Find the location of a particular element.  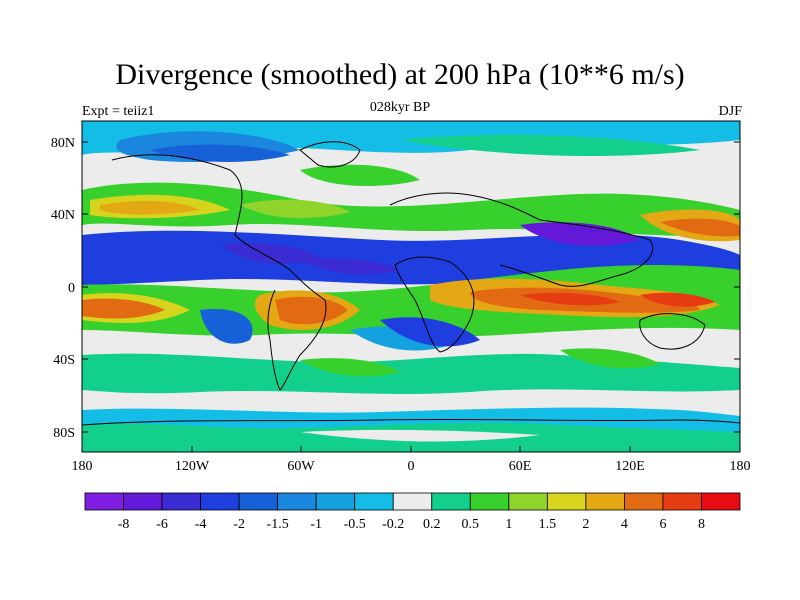

lon-label-120w: 120W is located at coordinates (192, 466).